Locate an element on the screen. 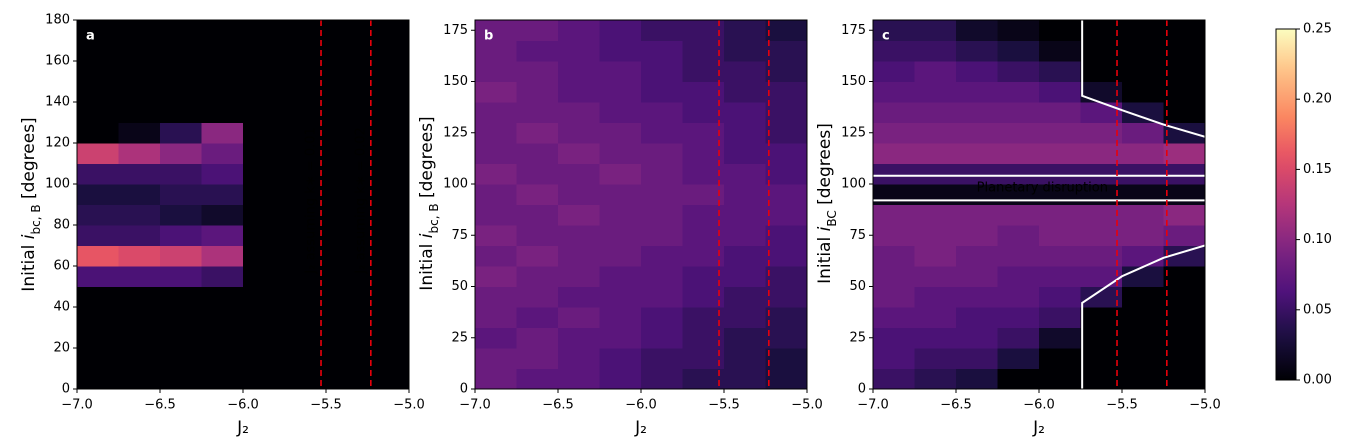  boundary-curve is located at coordinates (1143, 79).